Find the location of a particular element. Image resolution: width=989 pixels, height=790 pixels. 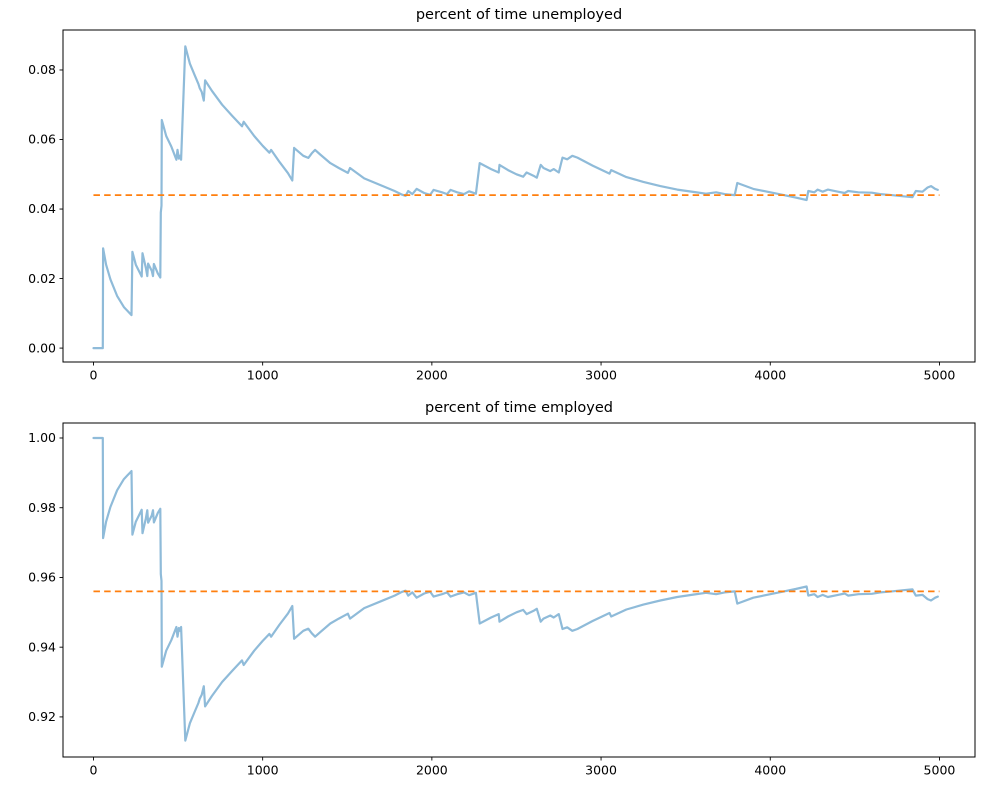

subplot-title-unemployed: percent of time unemployed is located at coordinates (519, 15).